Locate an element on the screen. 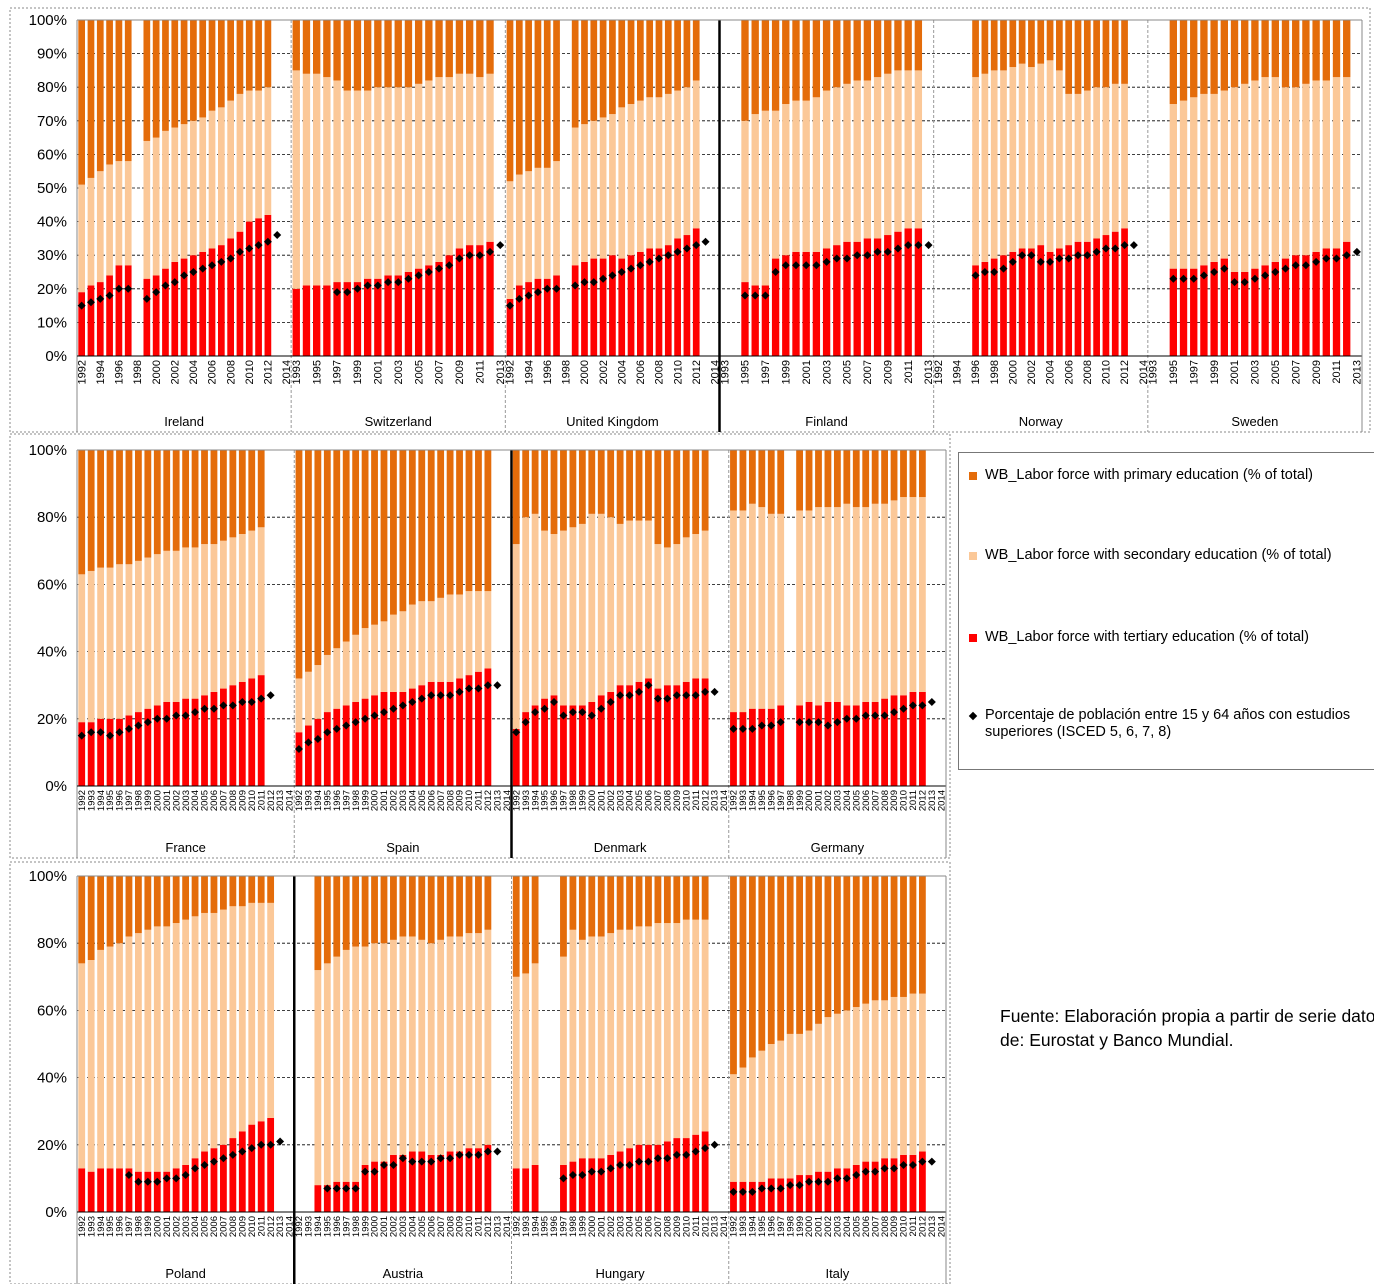 The width and height of the screenshot is (1374, 1284). x-tick-label: 2010 is located at coordinates (1107, 372).